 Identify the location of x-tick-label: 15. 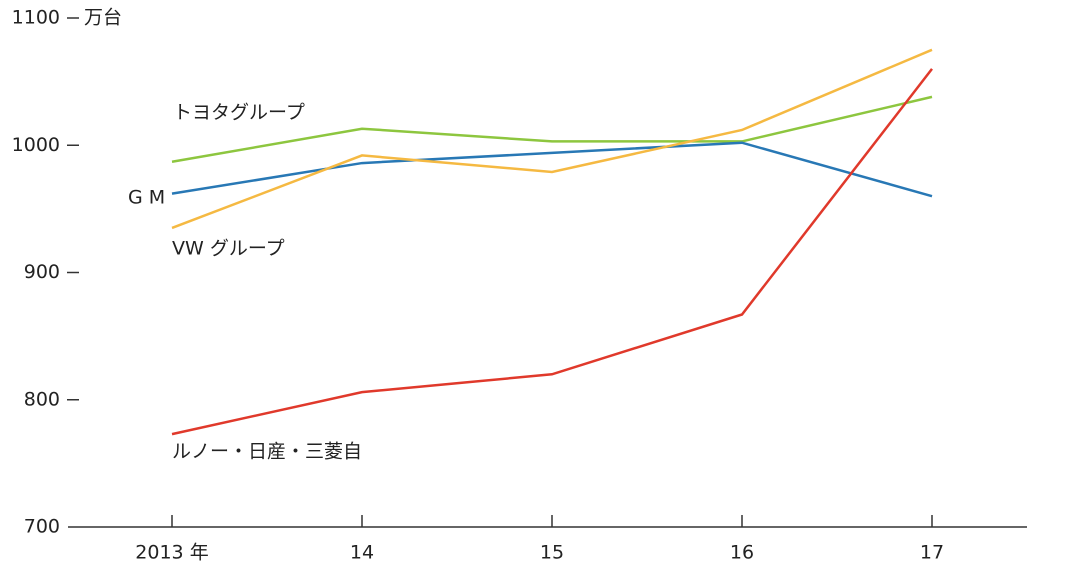
(552, 553).